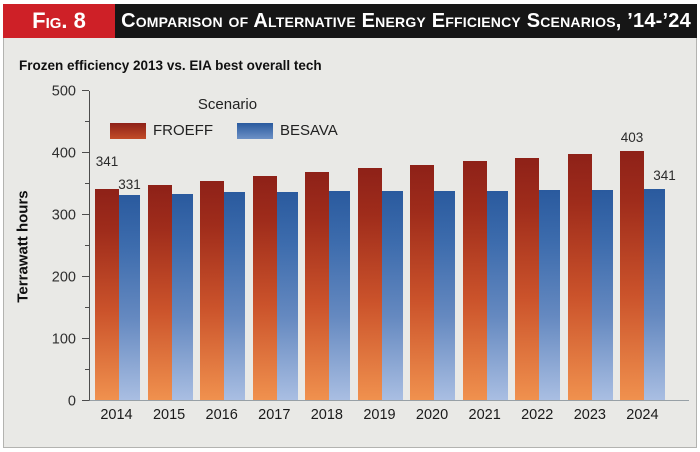 This screenshot has width=700, height=452. I want to click on bar-besava-2019, so click(392, 295).